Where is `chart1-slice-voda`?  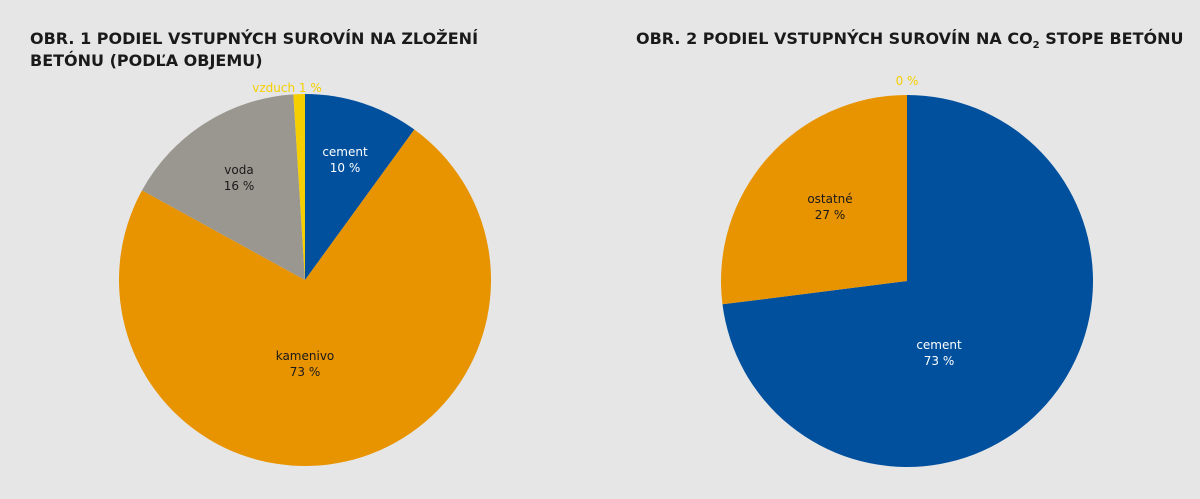
chart1-slice-voda is located at coordinates (223, 187).